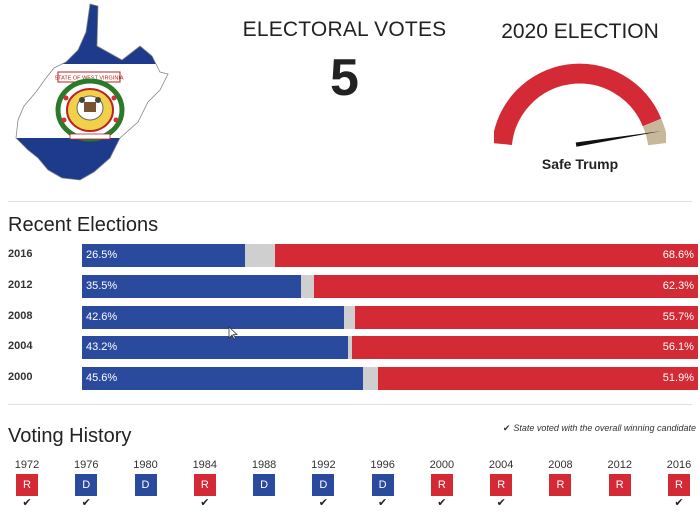 This screenshot has height=516, width=700. What do you see at coordinates (538, 378) in the screenshot?
I see `republican-share-bar: 51.9%` at bounding box center [538, 378].